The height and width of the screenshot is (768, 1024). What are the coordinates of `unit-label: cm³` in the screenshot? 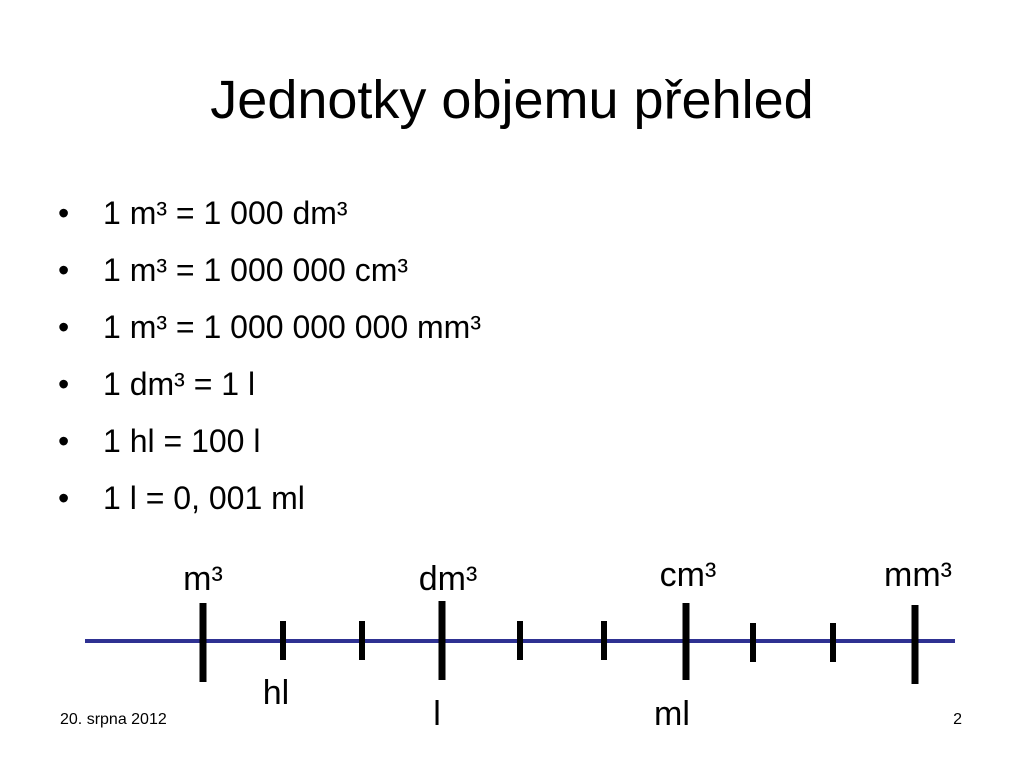 It's located at (688, 575).